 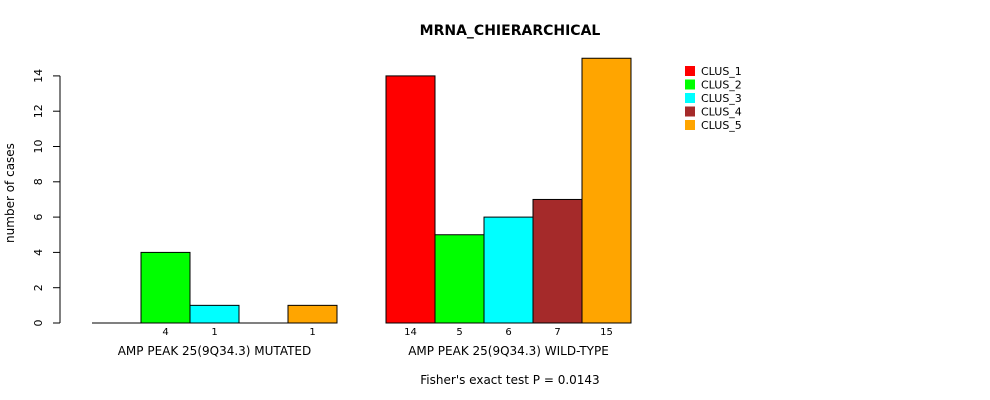 What do you see at coordinates (38, 323) in the screenshot?
I see `y-tick-label: 0` at bounding box center [38, 323].